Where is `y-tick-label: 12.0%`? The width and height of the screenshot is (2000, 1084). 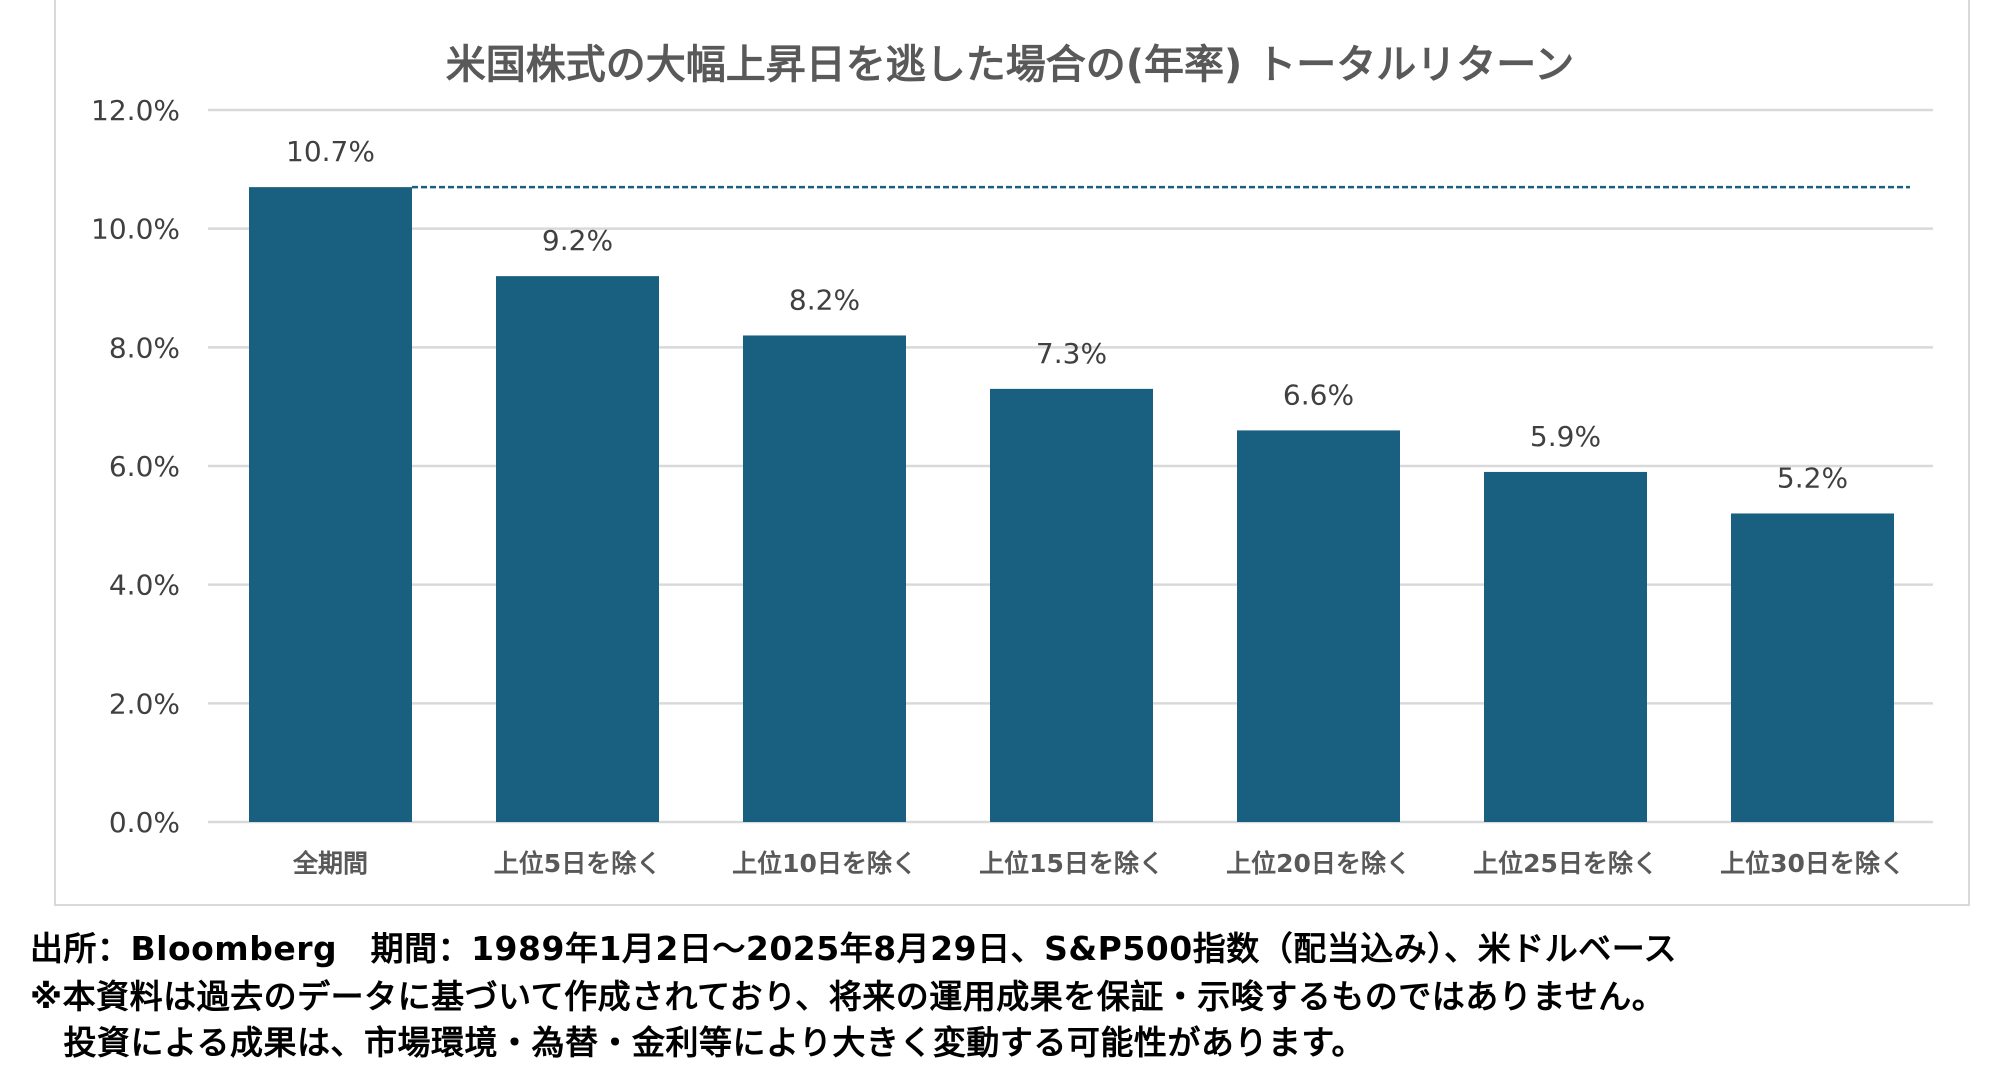 y-tick-label: 12.0% is located at coordinates (135, 110).